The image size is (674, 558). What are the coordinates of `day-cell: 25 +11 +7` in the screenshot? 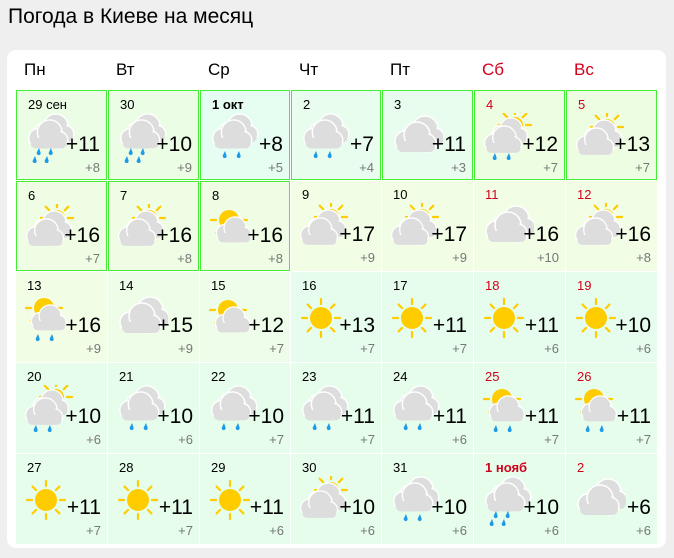 It's located at (519, 408).